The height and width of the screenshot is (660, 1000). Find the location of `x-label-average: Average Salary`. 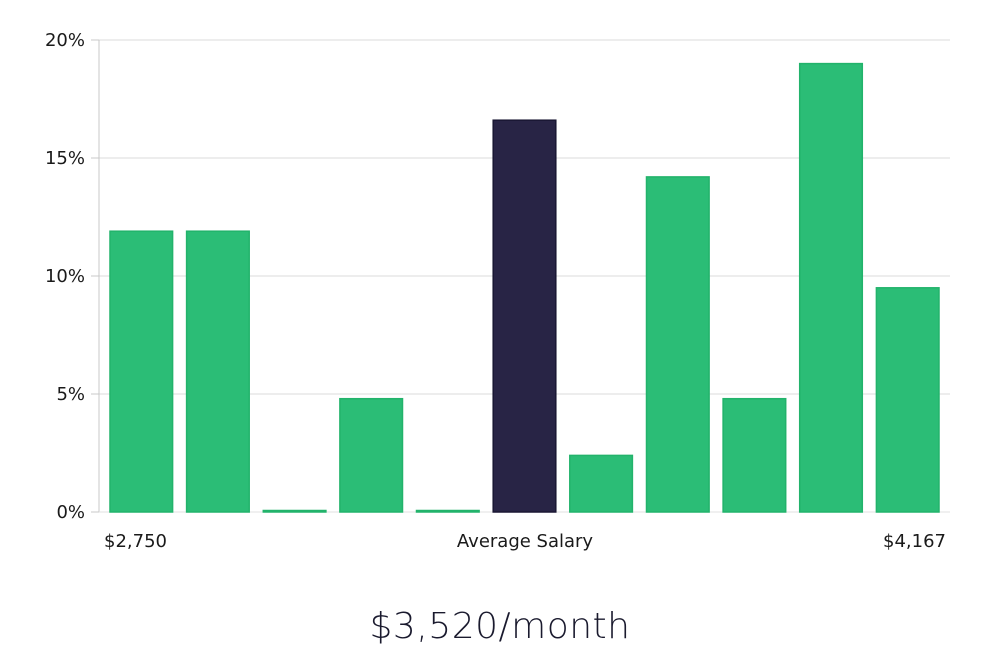

x-label-average: Average Salary is located at coordinates (525, 541).